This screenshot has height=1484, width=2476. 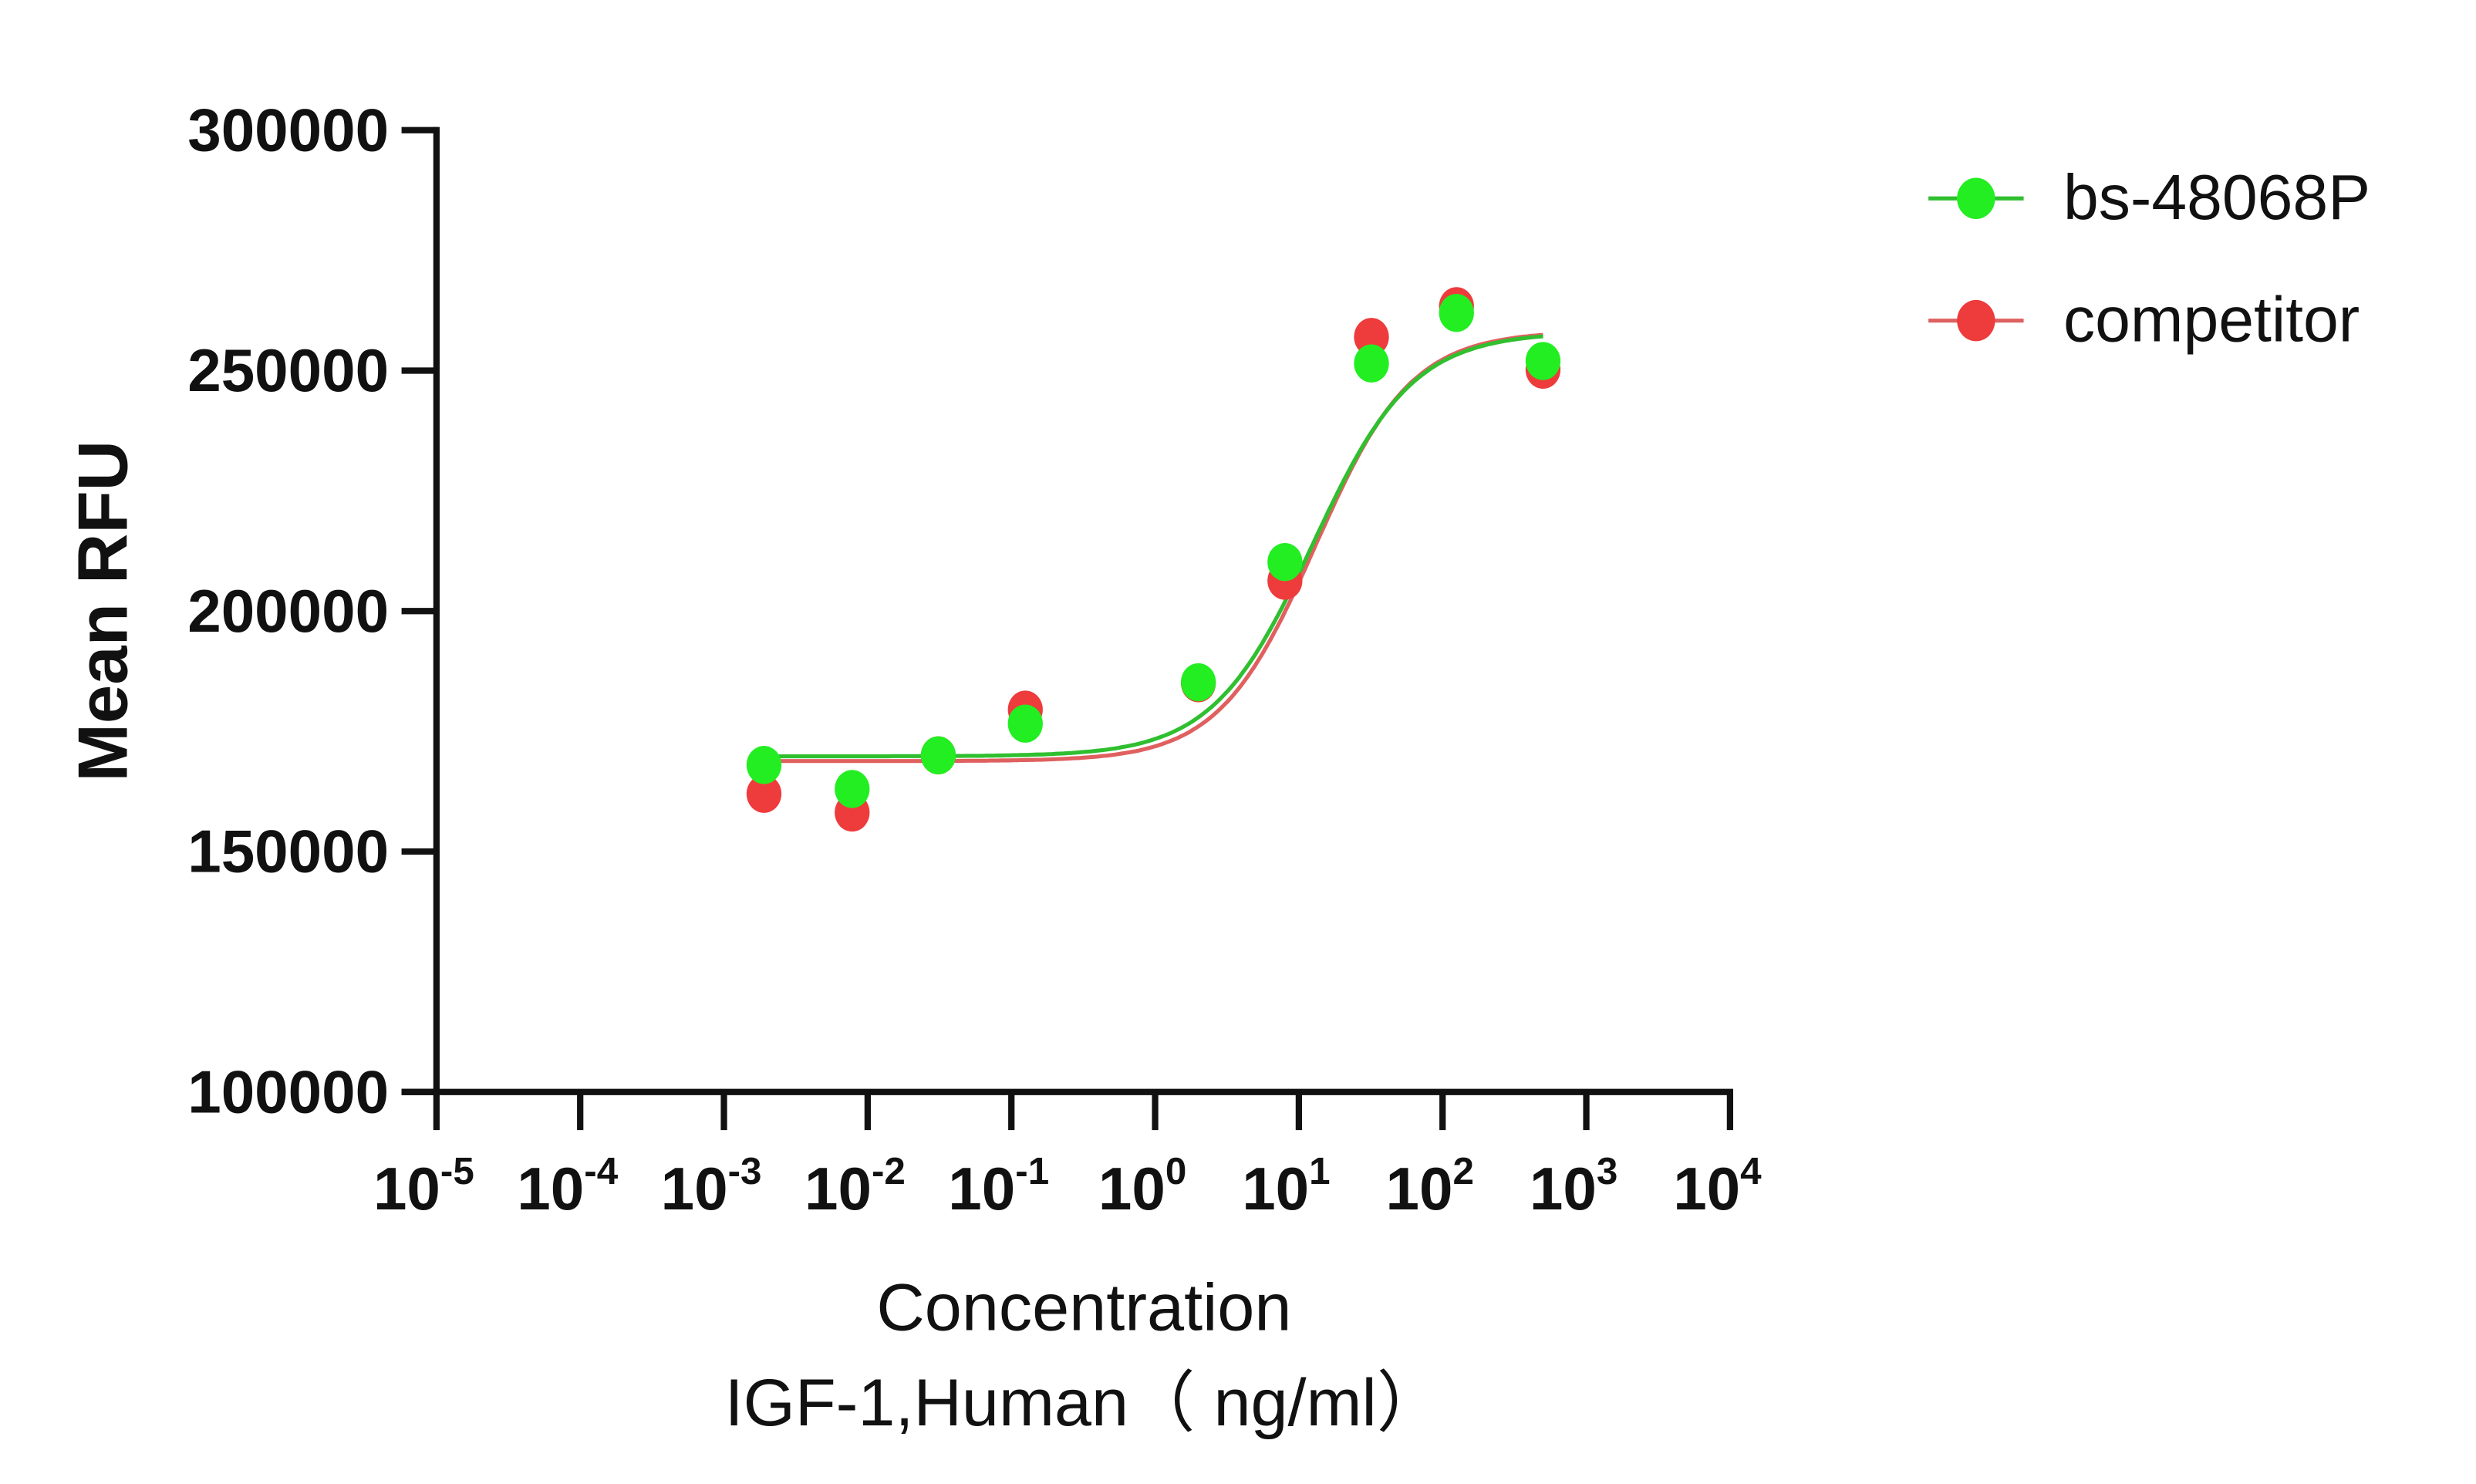 I want to click on x-tick-label: 10⁻², so click(x=855, y=1186).